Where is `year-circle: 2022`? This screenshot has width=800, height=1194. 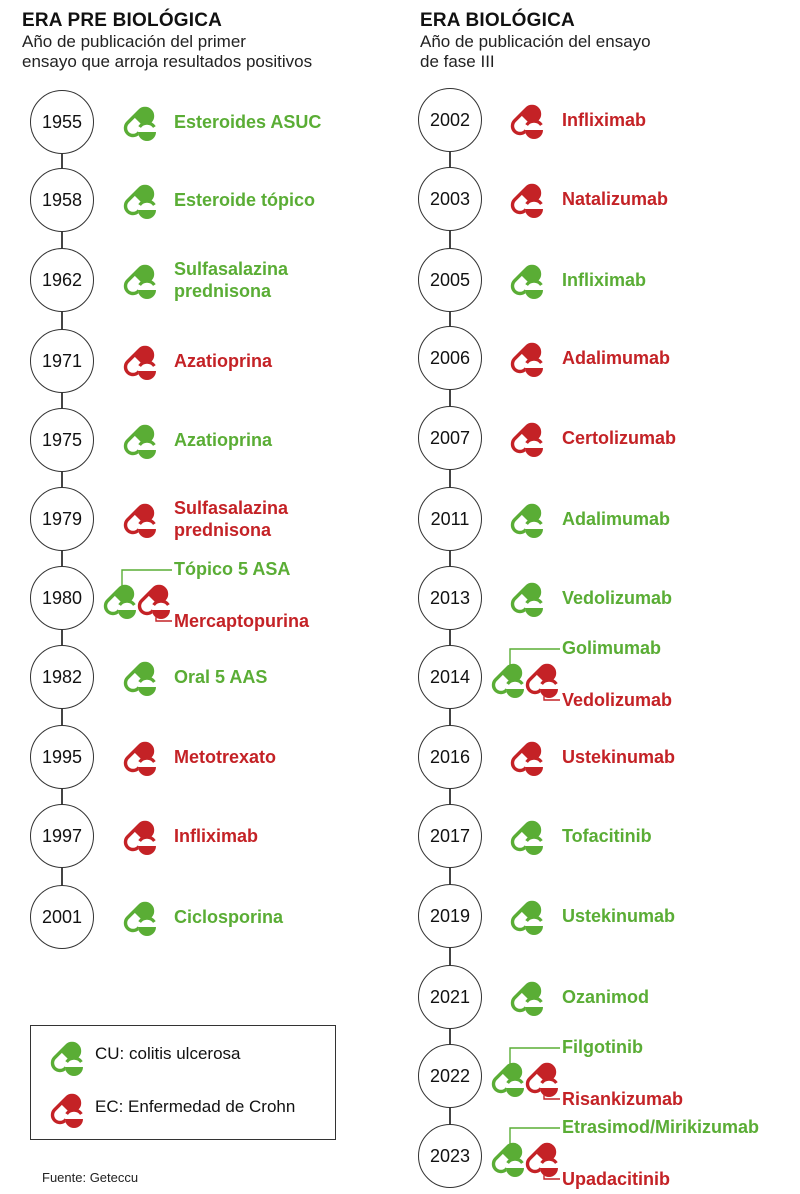 year-circle: 2022 is located at coordinates (450, 1076).